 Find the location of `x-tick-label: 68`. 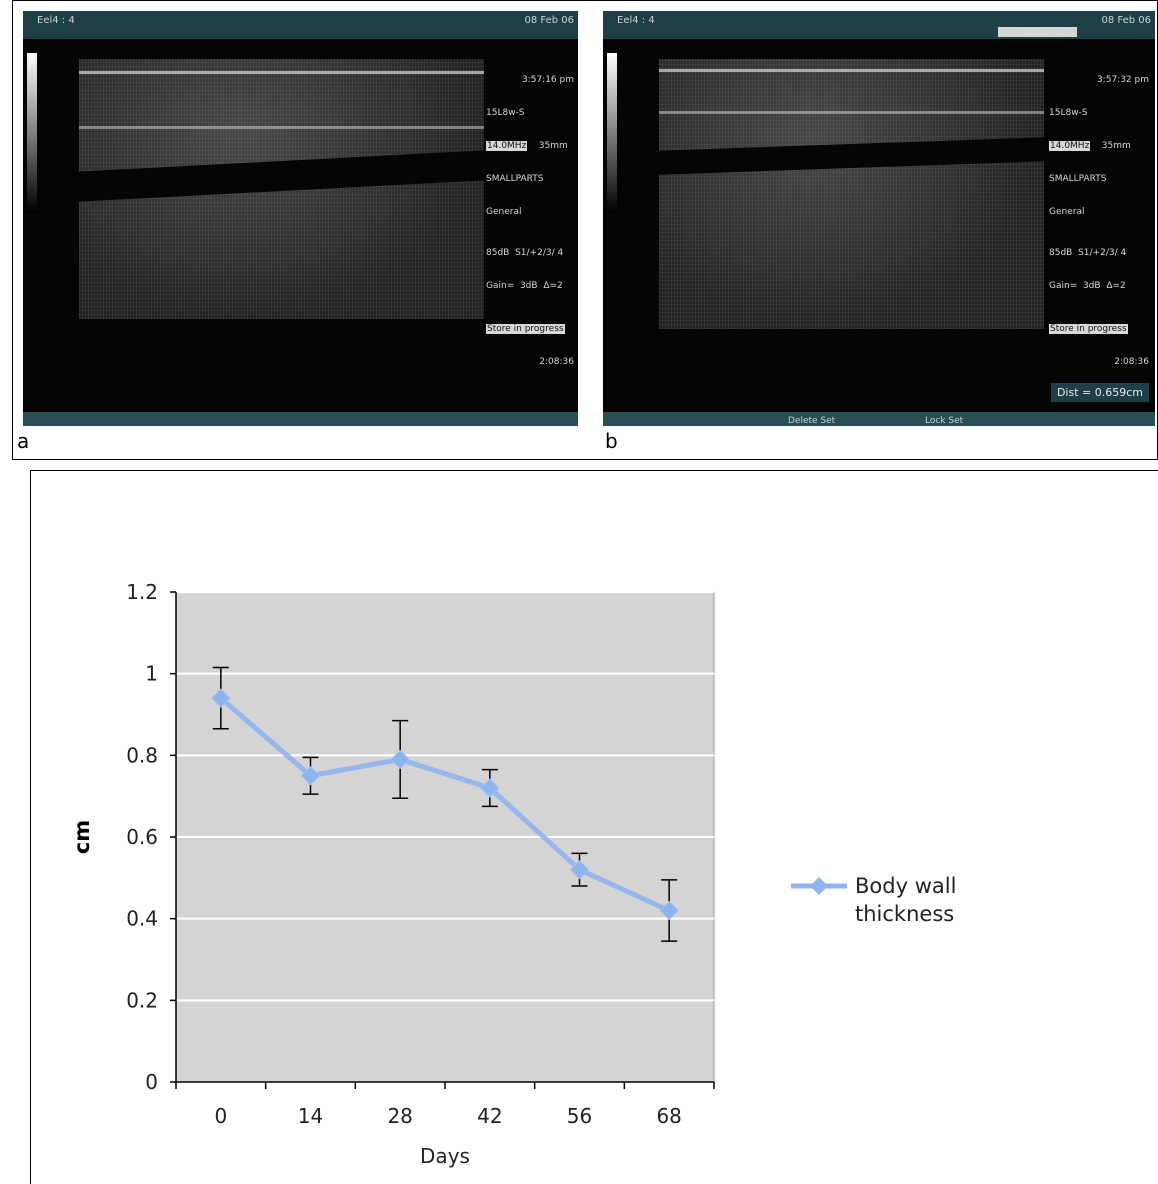

x-tick-label: 68 is located at coordinates (668, 1116).